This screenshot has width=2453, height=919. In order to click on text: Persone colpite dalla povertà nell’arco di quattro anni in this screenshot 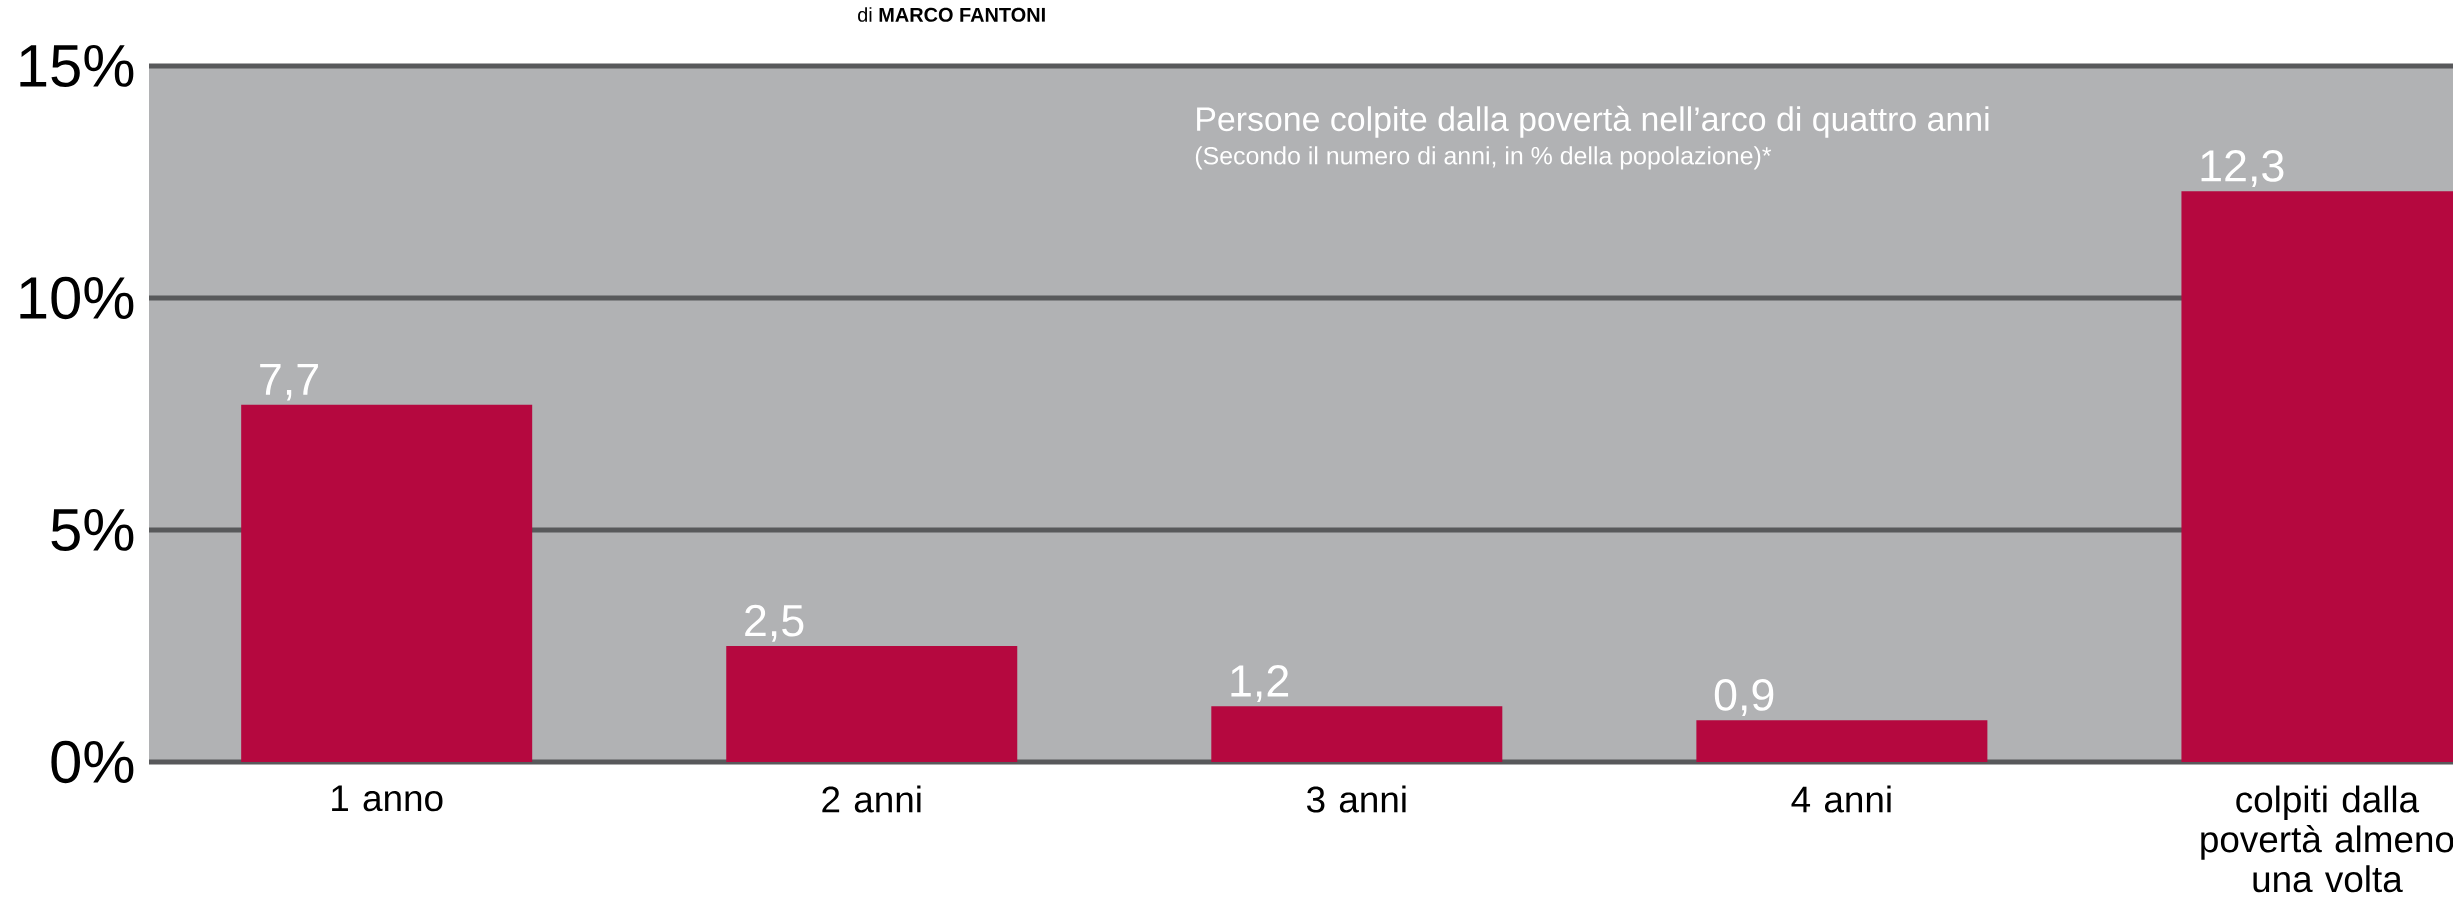, I will do `click(1593, 121)`.